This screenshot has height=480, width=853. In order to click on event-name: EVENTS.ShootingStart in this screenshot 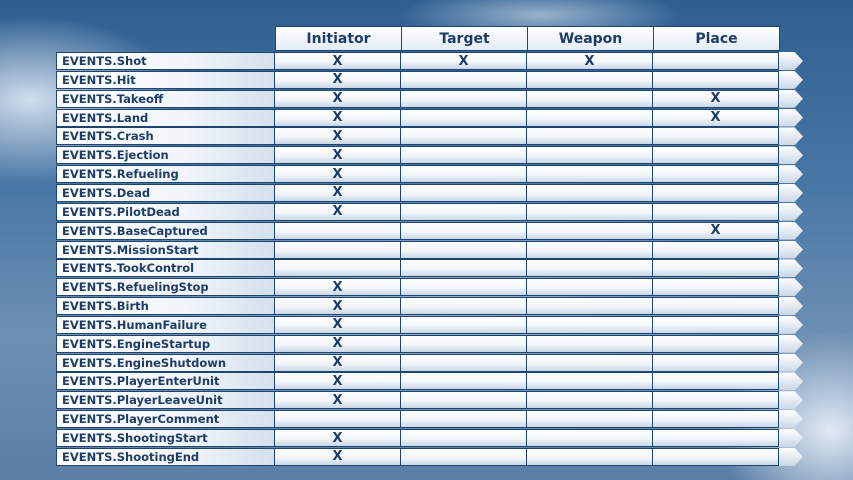, I will do `click(165, 438)`.